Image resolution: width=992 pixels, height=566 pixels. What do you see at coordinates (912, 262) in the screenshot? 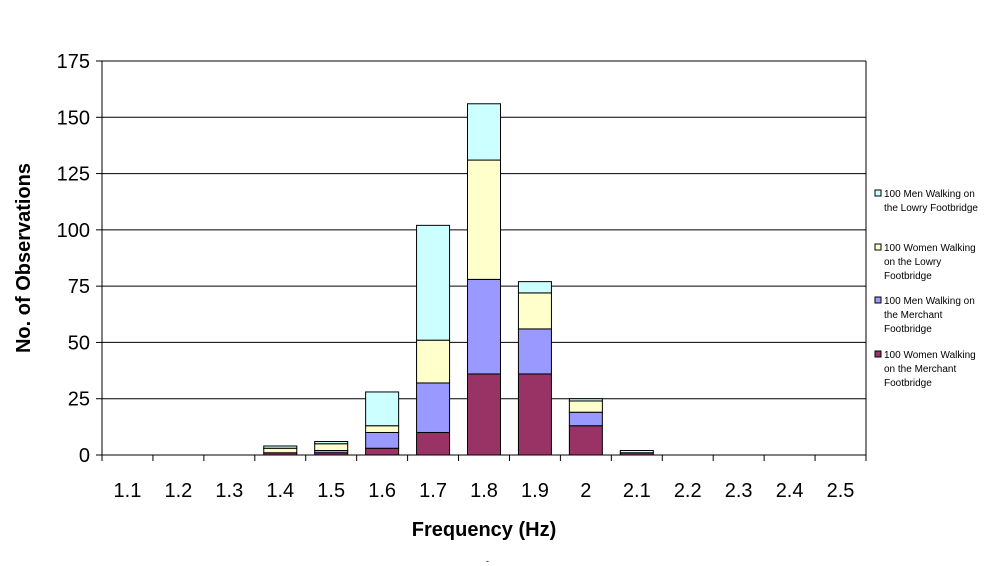
I see `legend-label-1: on the Lowry` at bounding box center [912, 262].